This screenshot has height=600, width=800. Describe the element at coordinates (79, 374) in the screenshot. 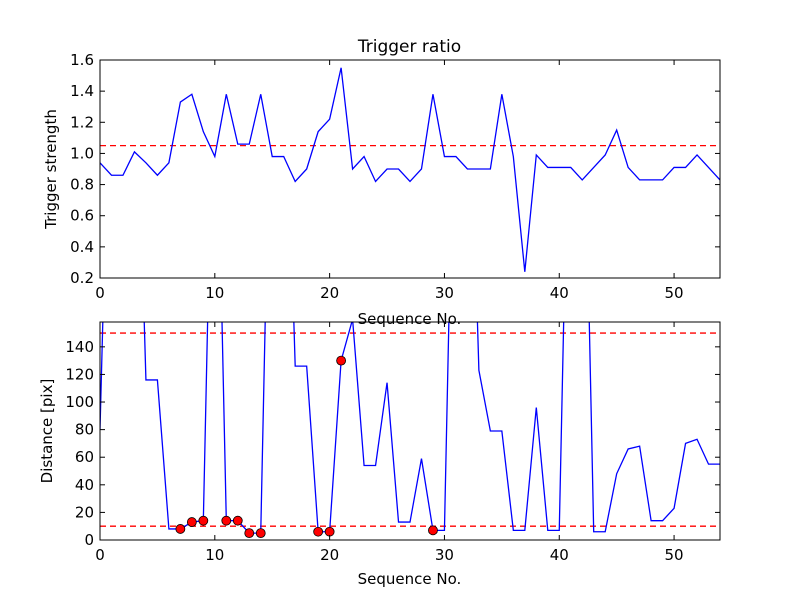

I see `y-tick-label: 120` at that location.